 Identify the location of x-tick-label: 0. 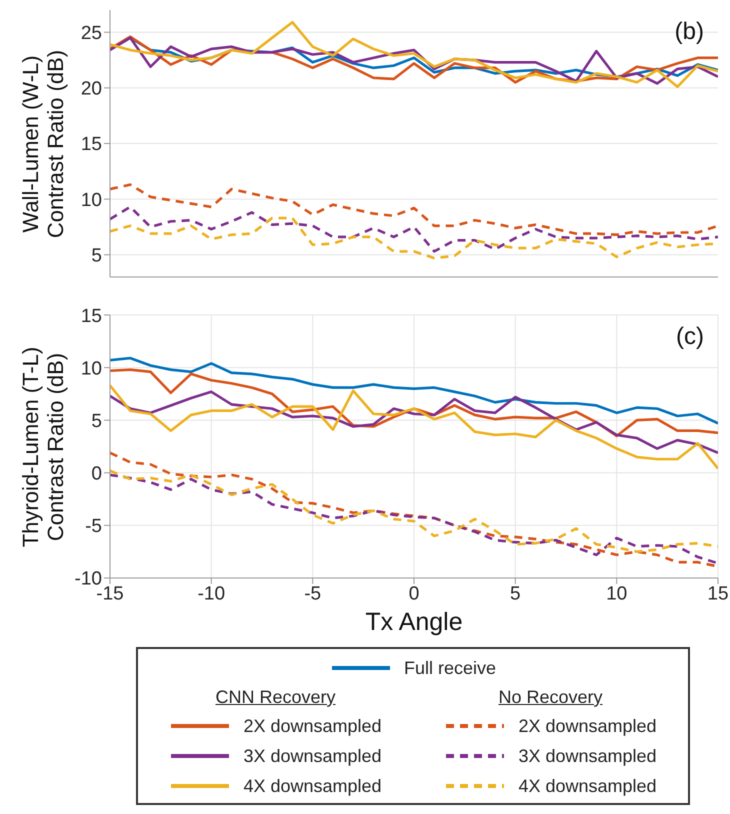
(414, 593).